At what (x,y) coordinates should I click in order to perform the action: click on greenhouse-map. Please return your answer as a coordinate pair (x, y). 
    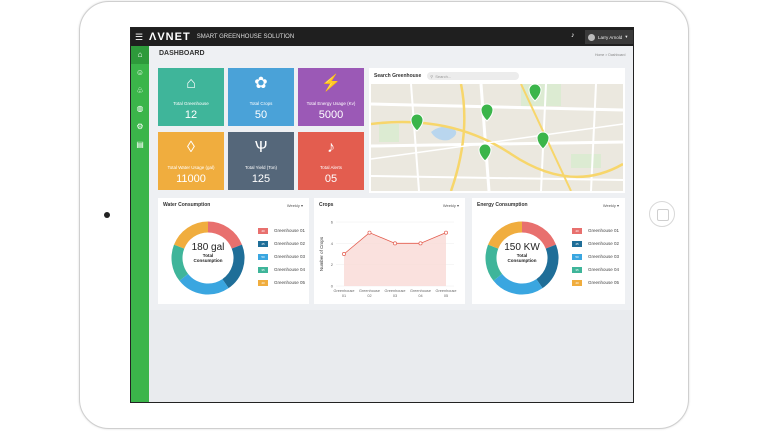
    Looking at the image, I should click on (497, 137).